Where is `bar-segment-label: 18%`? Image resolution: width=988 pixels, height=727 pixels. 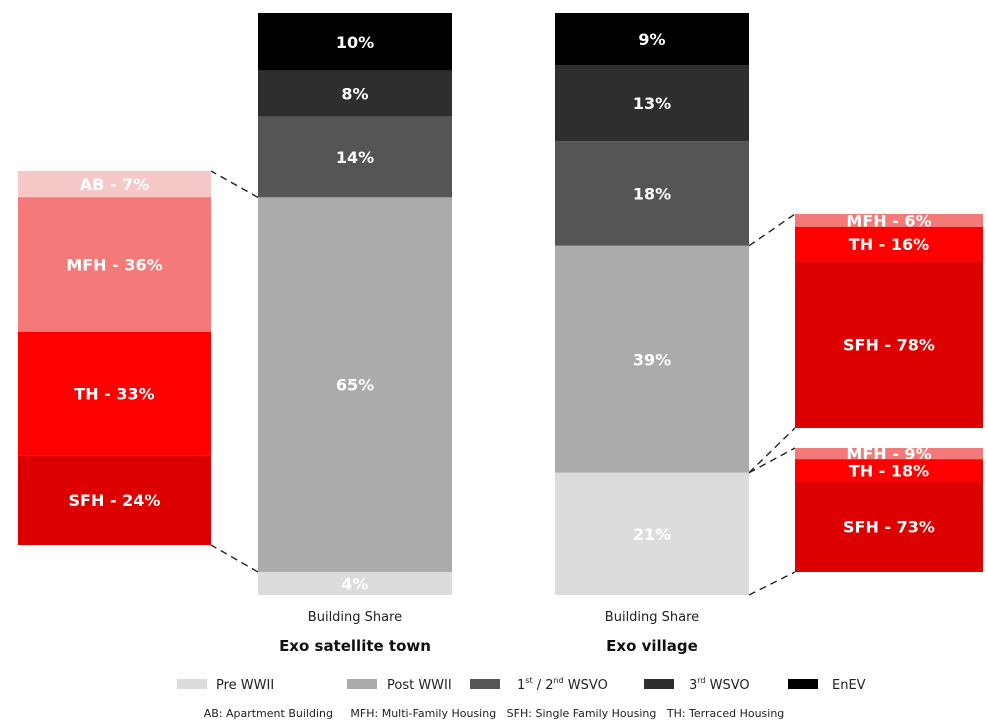 bar-segment-label: 18% is located at coordinates (652, 193).